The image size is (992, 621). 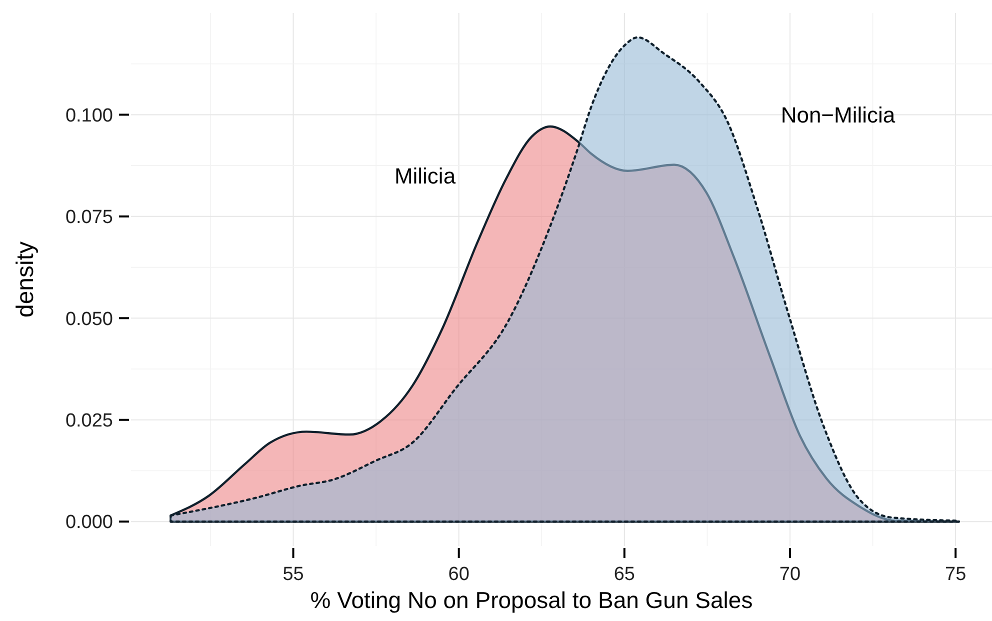 What do you see at coordinates (955, 574) in the screenshot?
I see `x-tick-label: 75` at bounding box center [955, 574].